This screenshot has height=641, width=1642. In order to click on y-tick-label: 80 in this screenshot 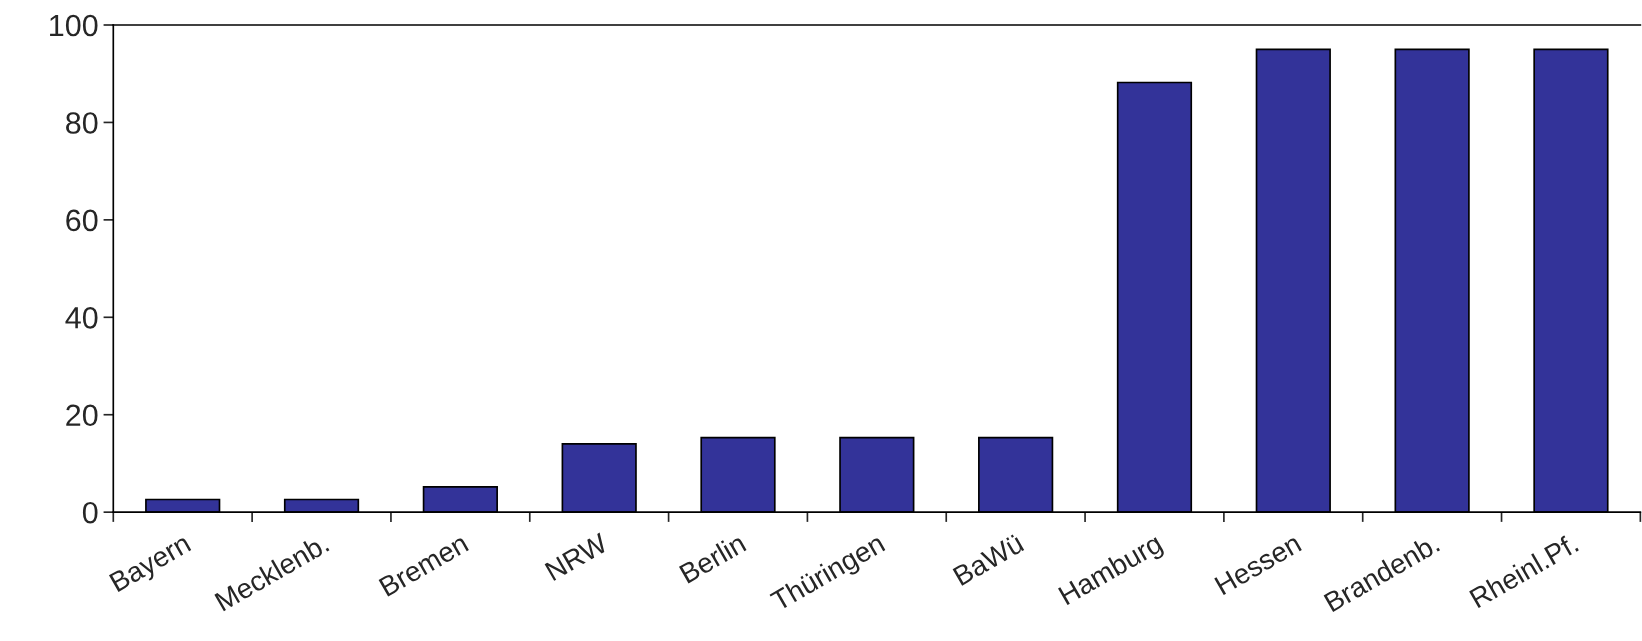, I will do `click(82, 123)`.